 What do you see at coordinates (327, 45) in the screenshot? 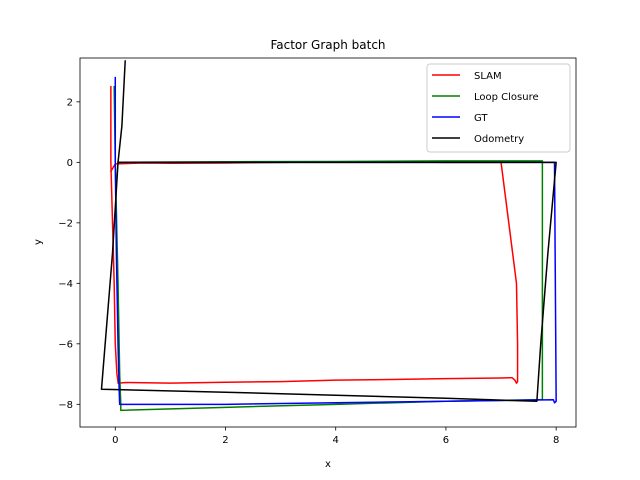
I see `chart-title: Factor Graph batch` at bounding box center [327, 45].